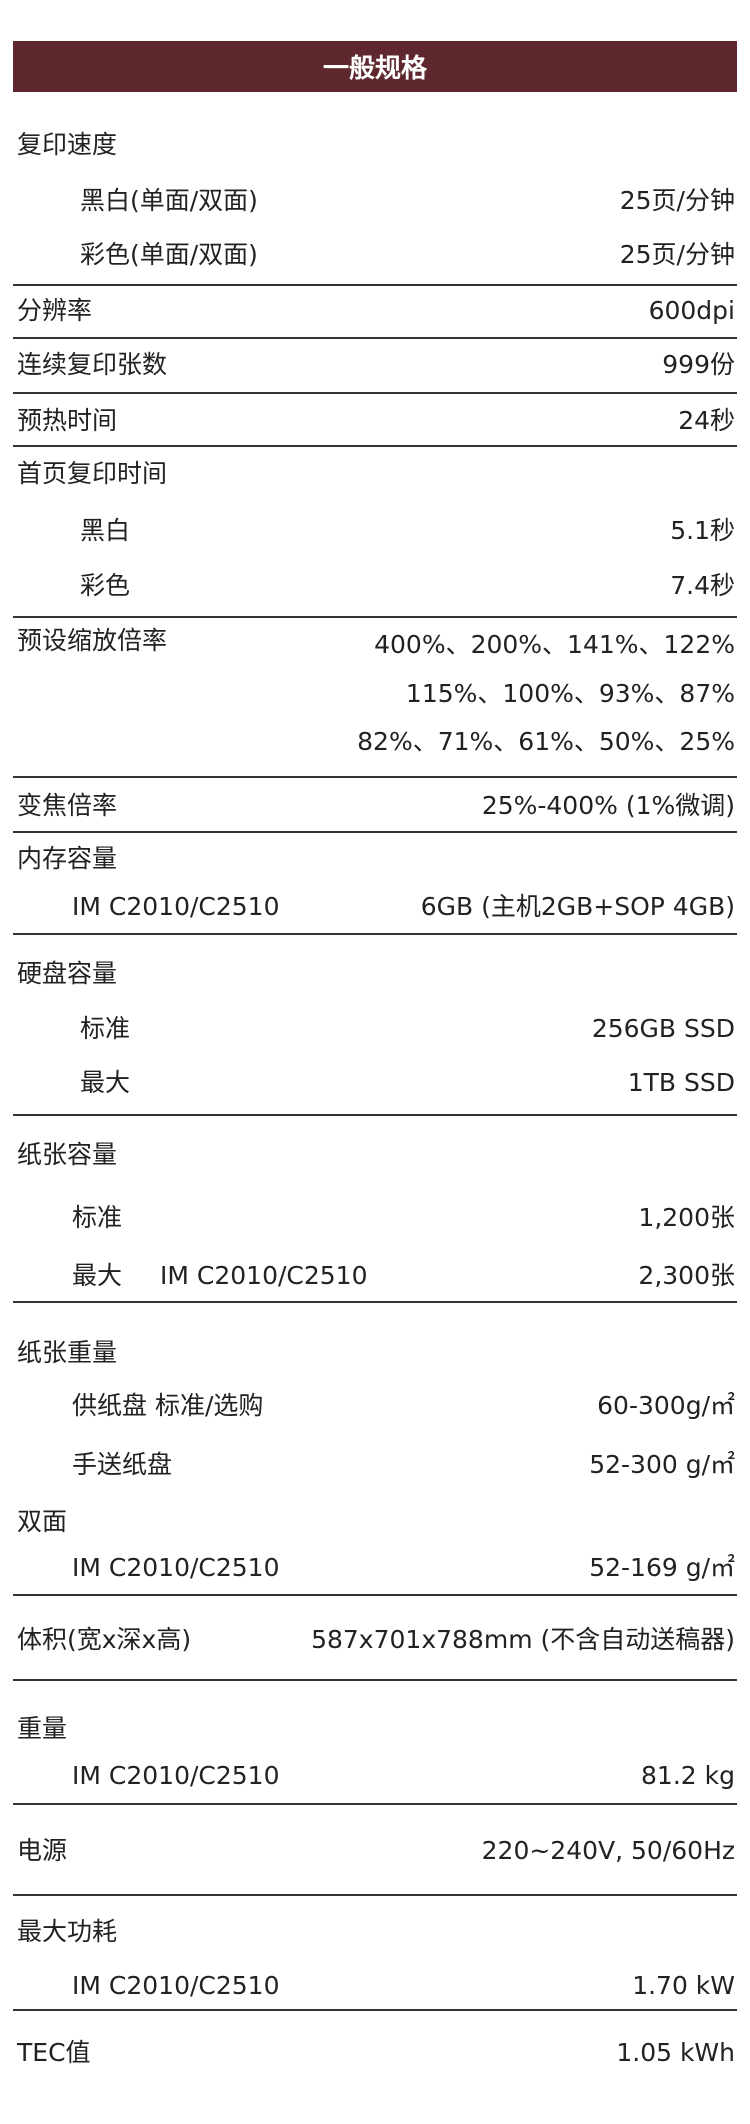  I want to click on section-header: 一般规格, so click(375, 66).